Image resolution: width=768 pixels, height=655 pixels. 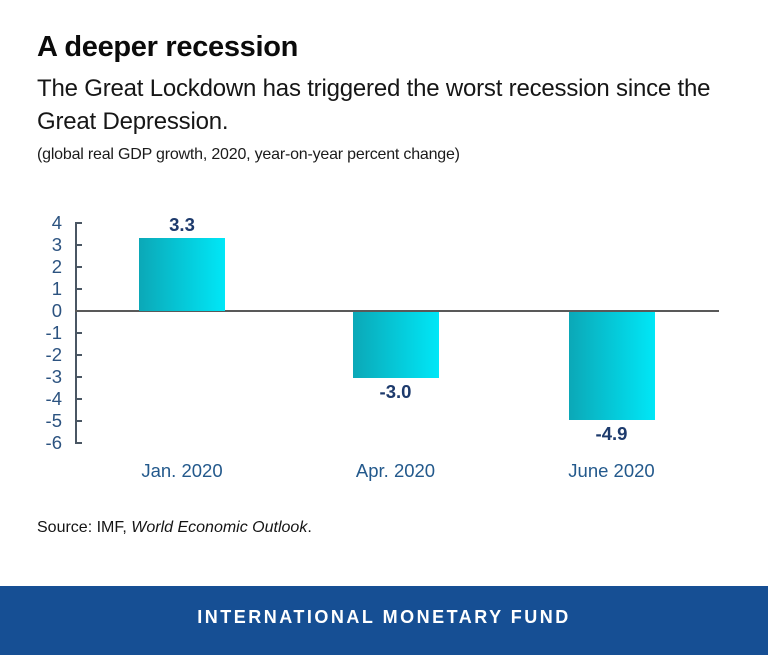 What do you see at coordinates (395, 470) in the screenshot?
I see `x-axis-label: Apr. 2020` at bounding box center [395, 470].